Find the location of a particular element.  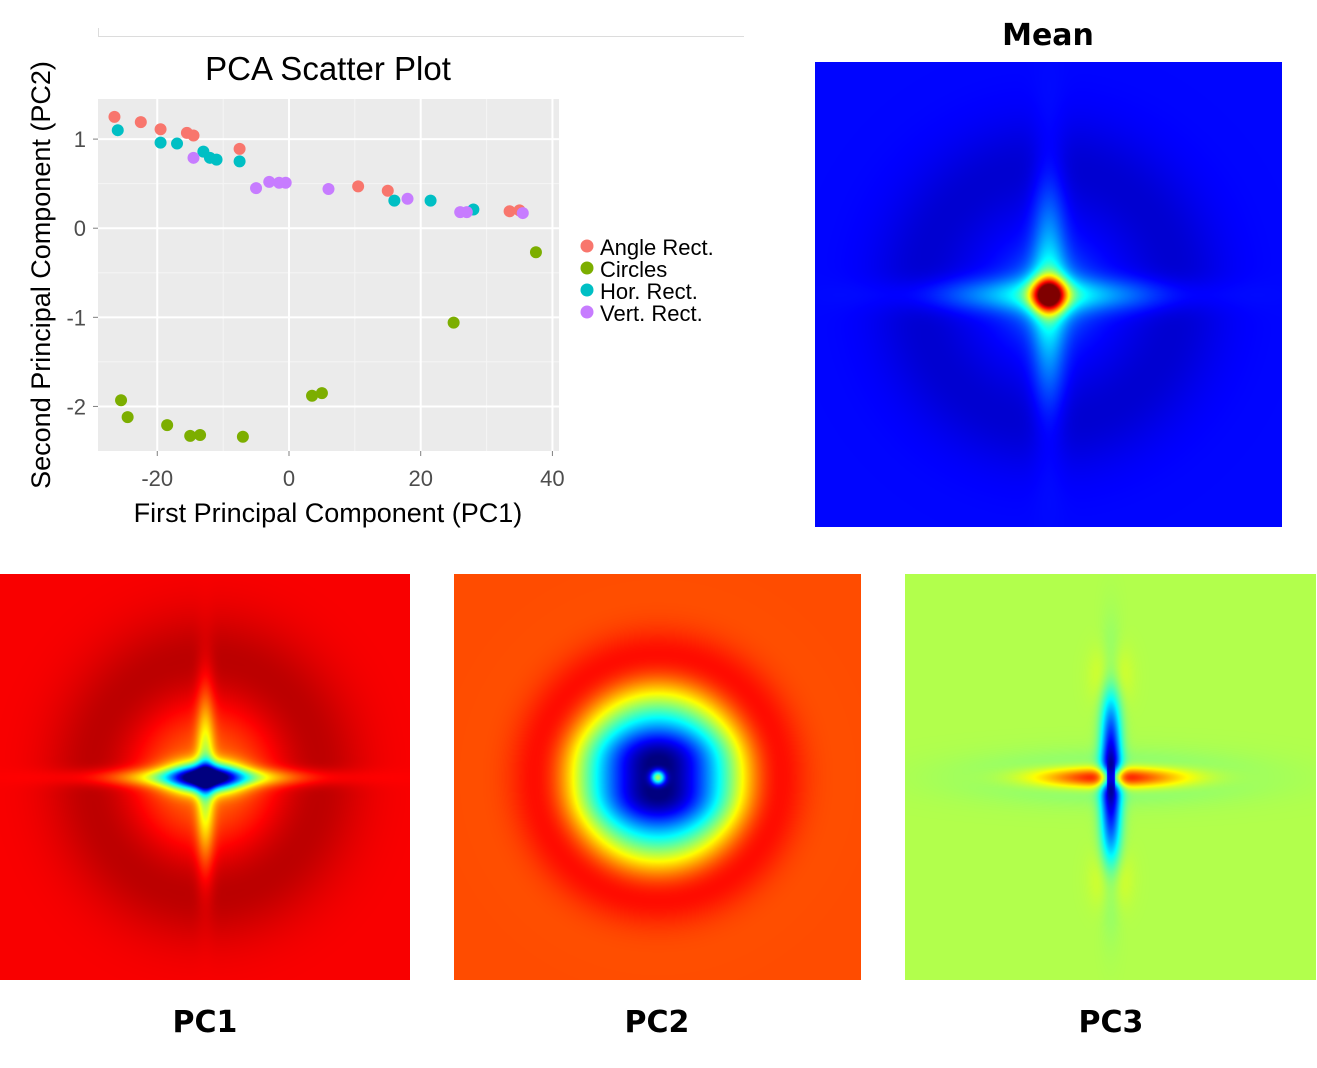

x-tick-label: 40 is located at coordinates (552, 478).